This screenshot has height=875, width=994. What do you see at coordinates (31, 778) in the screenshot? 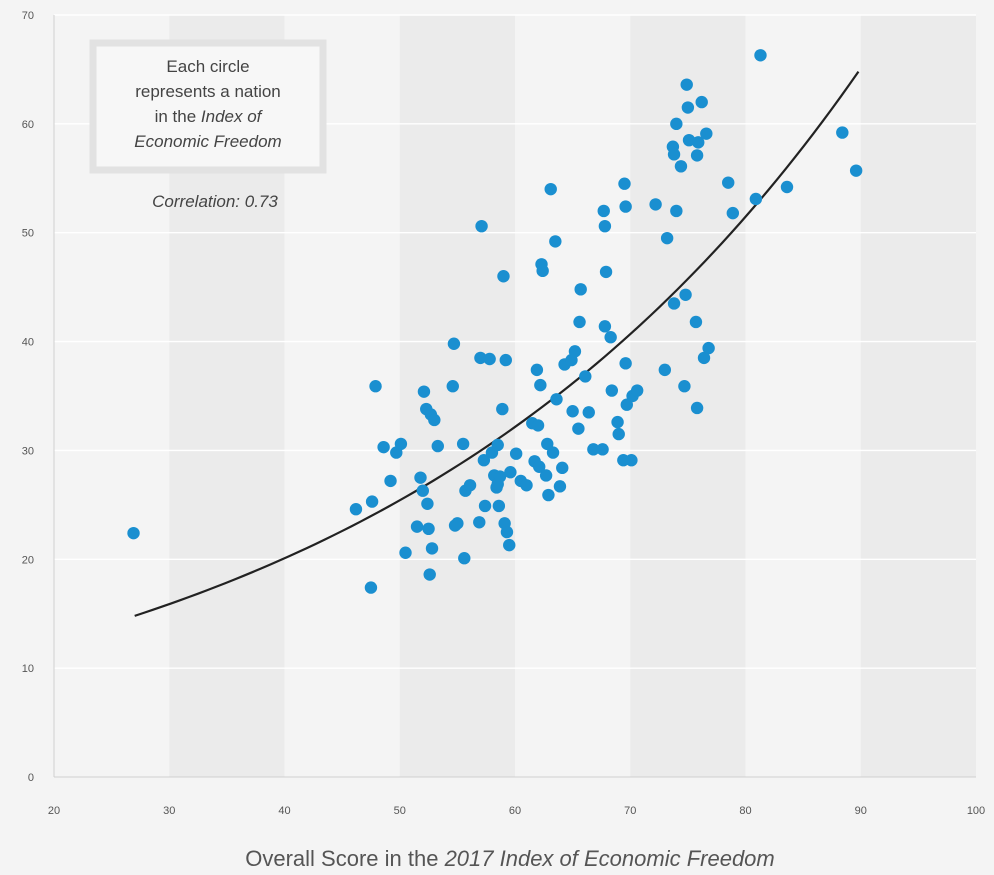
I see `y-tick-label: 0` at bounding box center [31, 778].